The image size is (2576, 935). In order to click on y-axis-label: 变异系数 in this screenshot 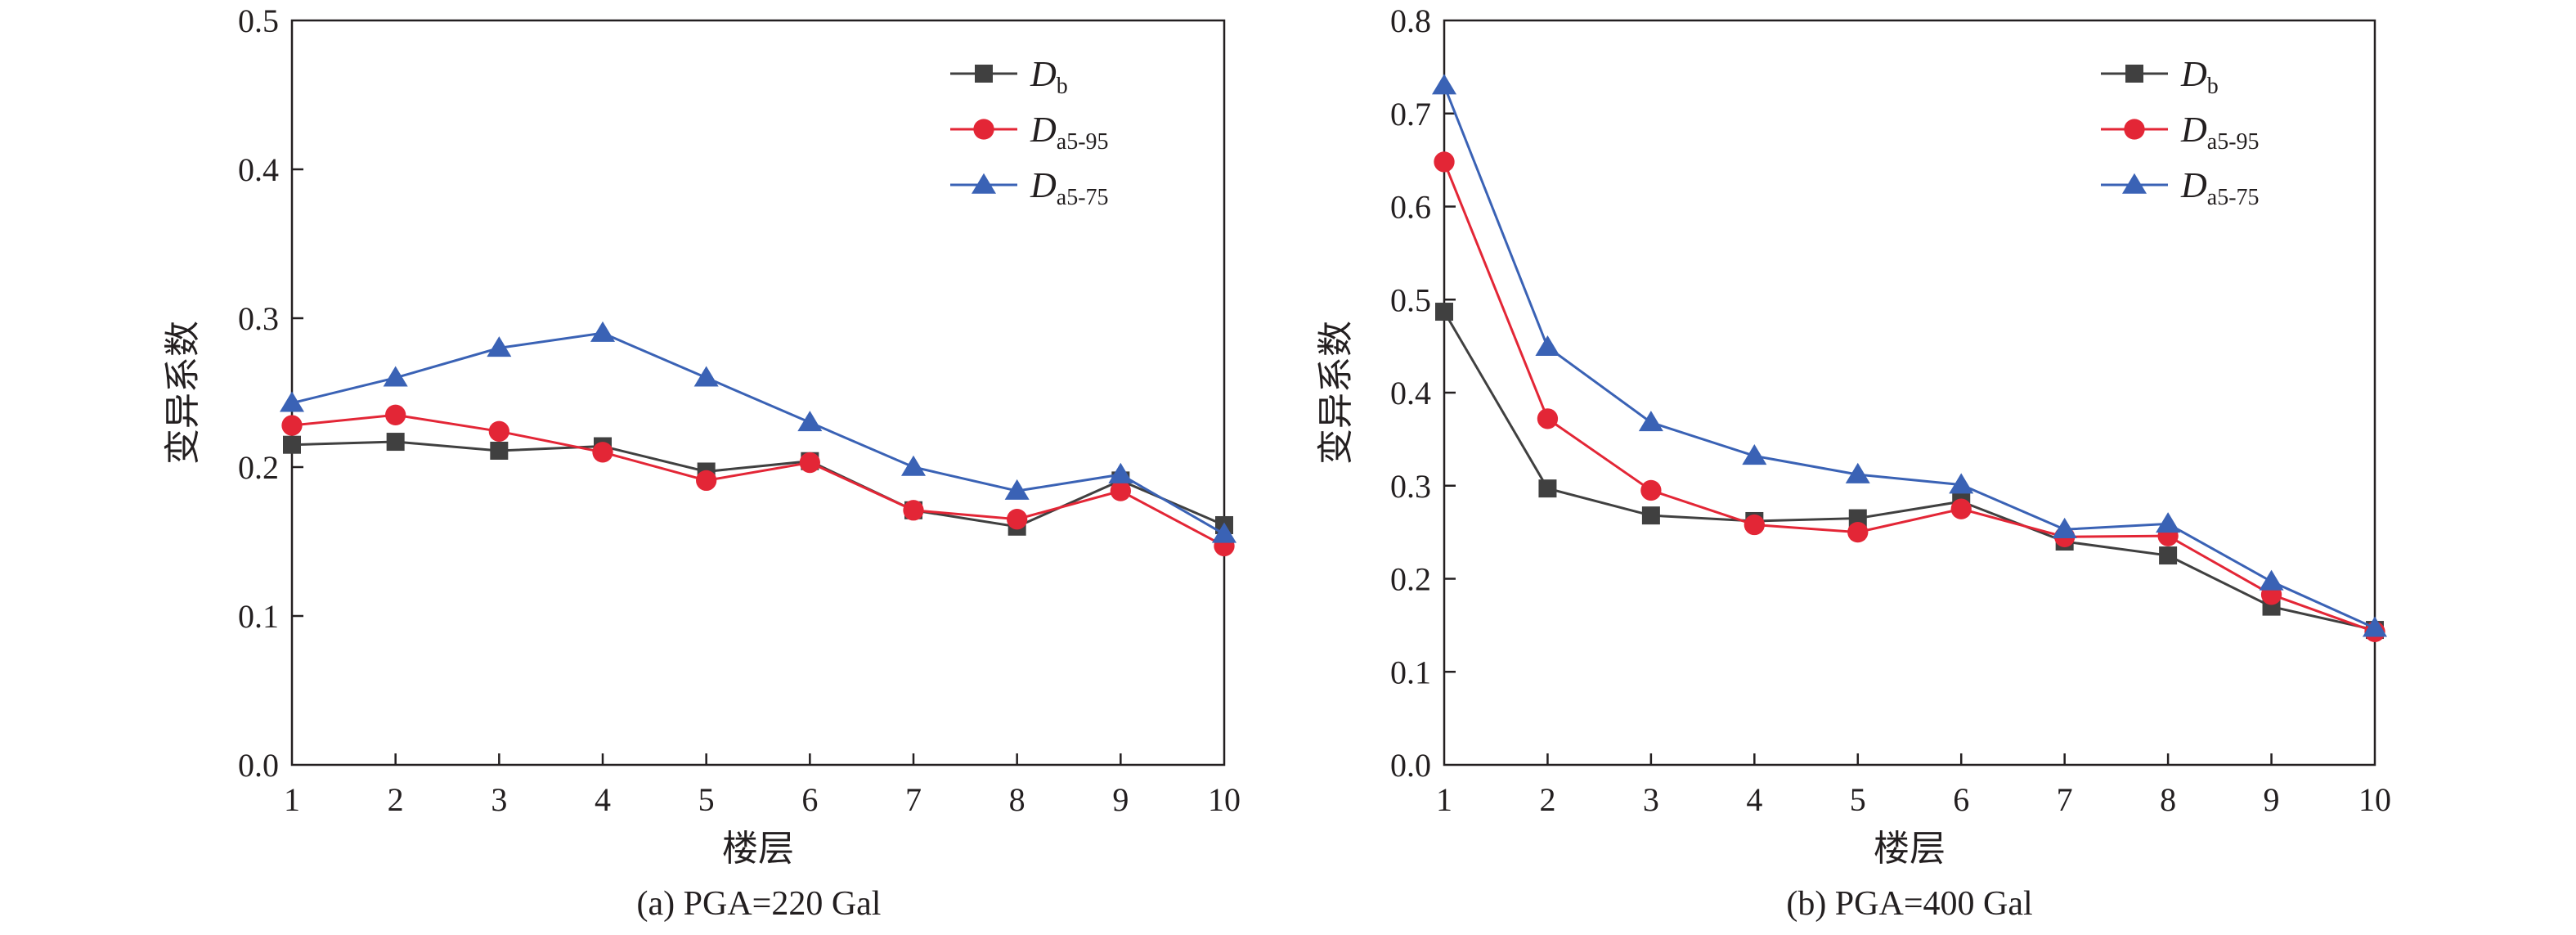, I will do `click(1336, 393)`.